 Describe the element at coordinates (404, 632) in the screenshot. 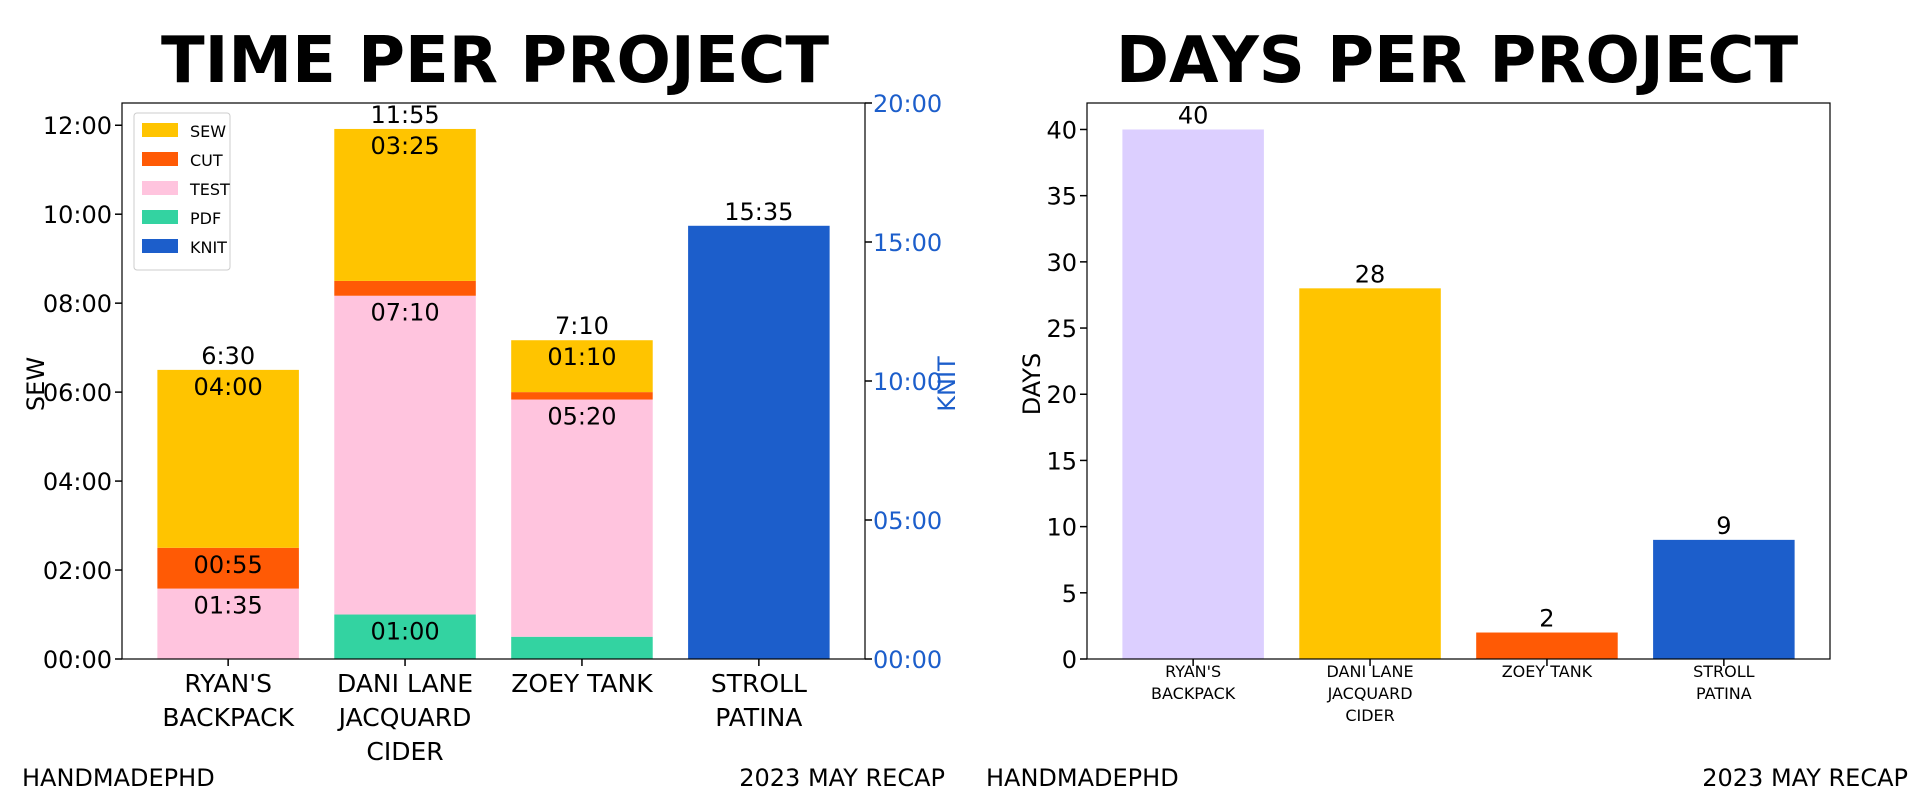

I see `chart1-segment-label: 01:00` at that location.